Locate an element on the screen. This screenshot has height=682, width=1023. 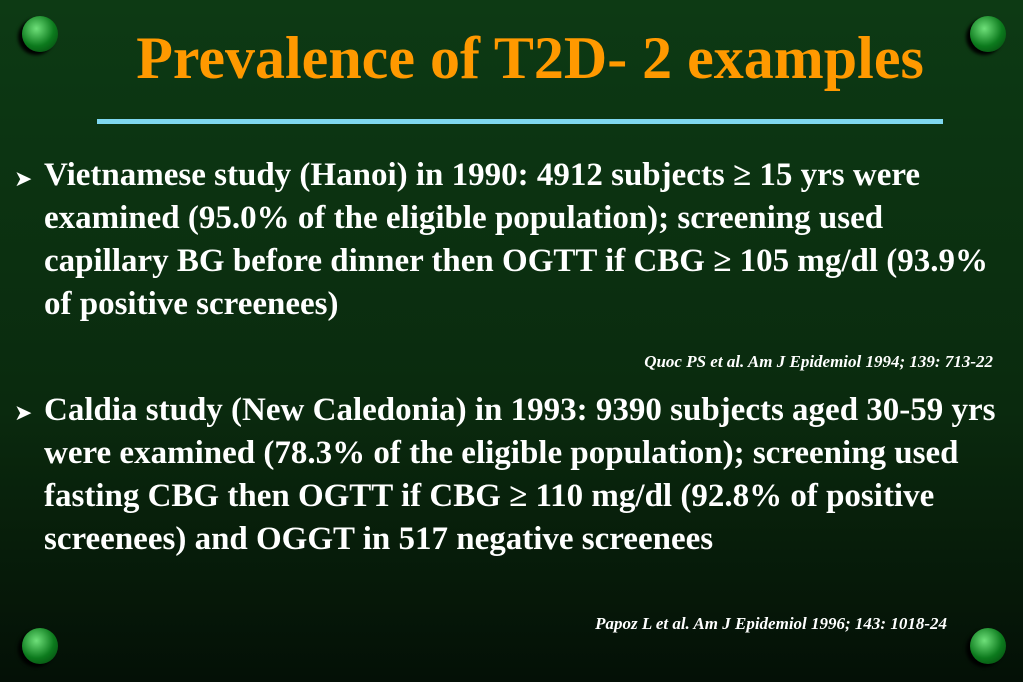
slide-title: Prevalence of T2D- 2 examples is located at coordinates (530, 58).